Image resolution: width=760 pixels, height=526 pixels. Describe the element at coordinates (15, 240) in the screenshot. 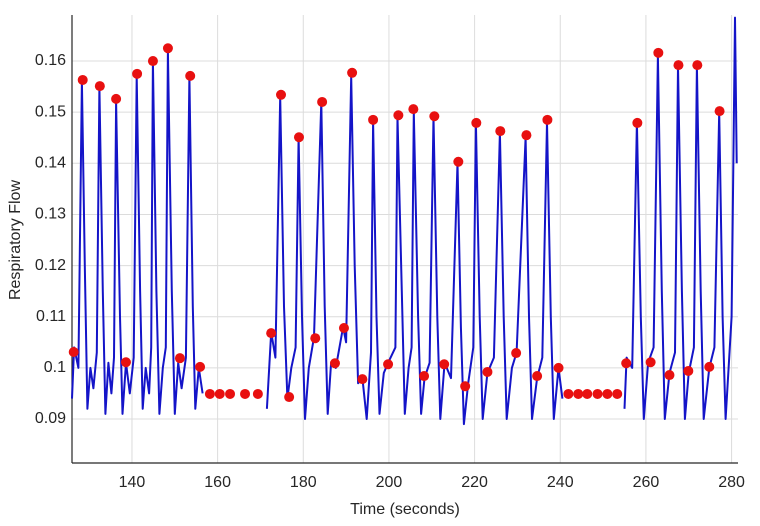

I see `y-axis-label: Respiratory Flow` at that location.